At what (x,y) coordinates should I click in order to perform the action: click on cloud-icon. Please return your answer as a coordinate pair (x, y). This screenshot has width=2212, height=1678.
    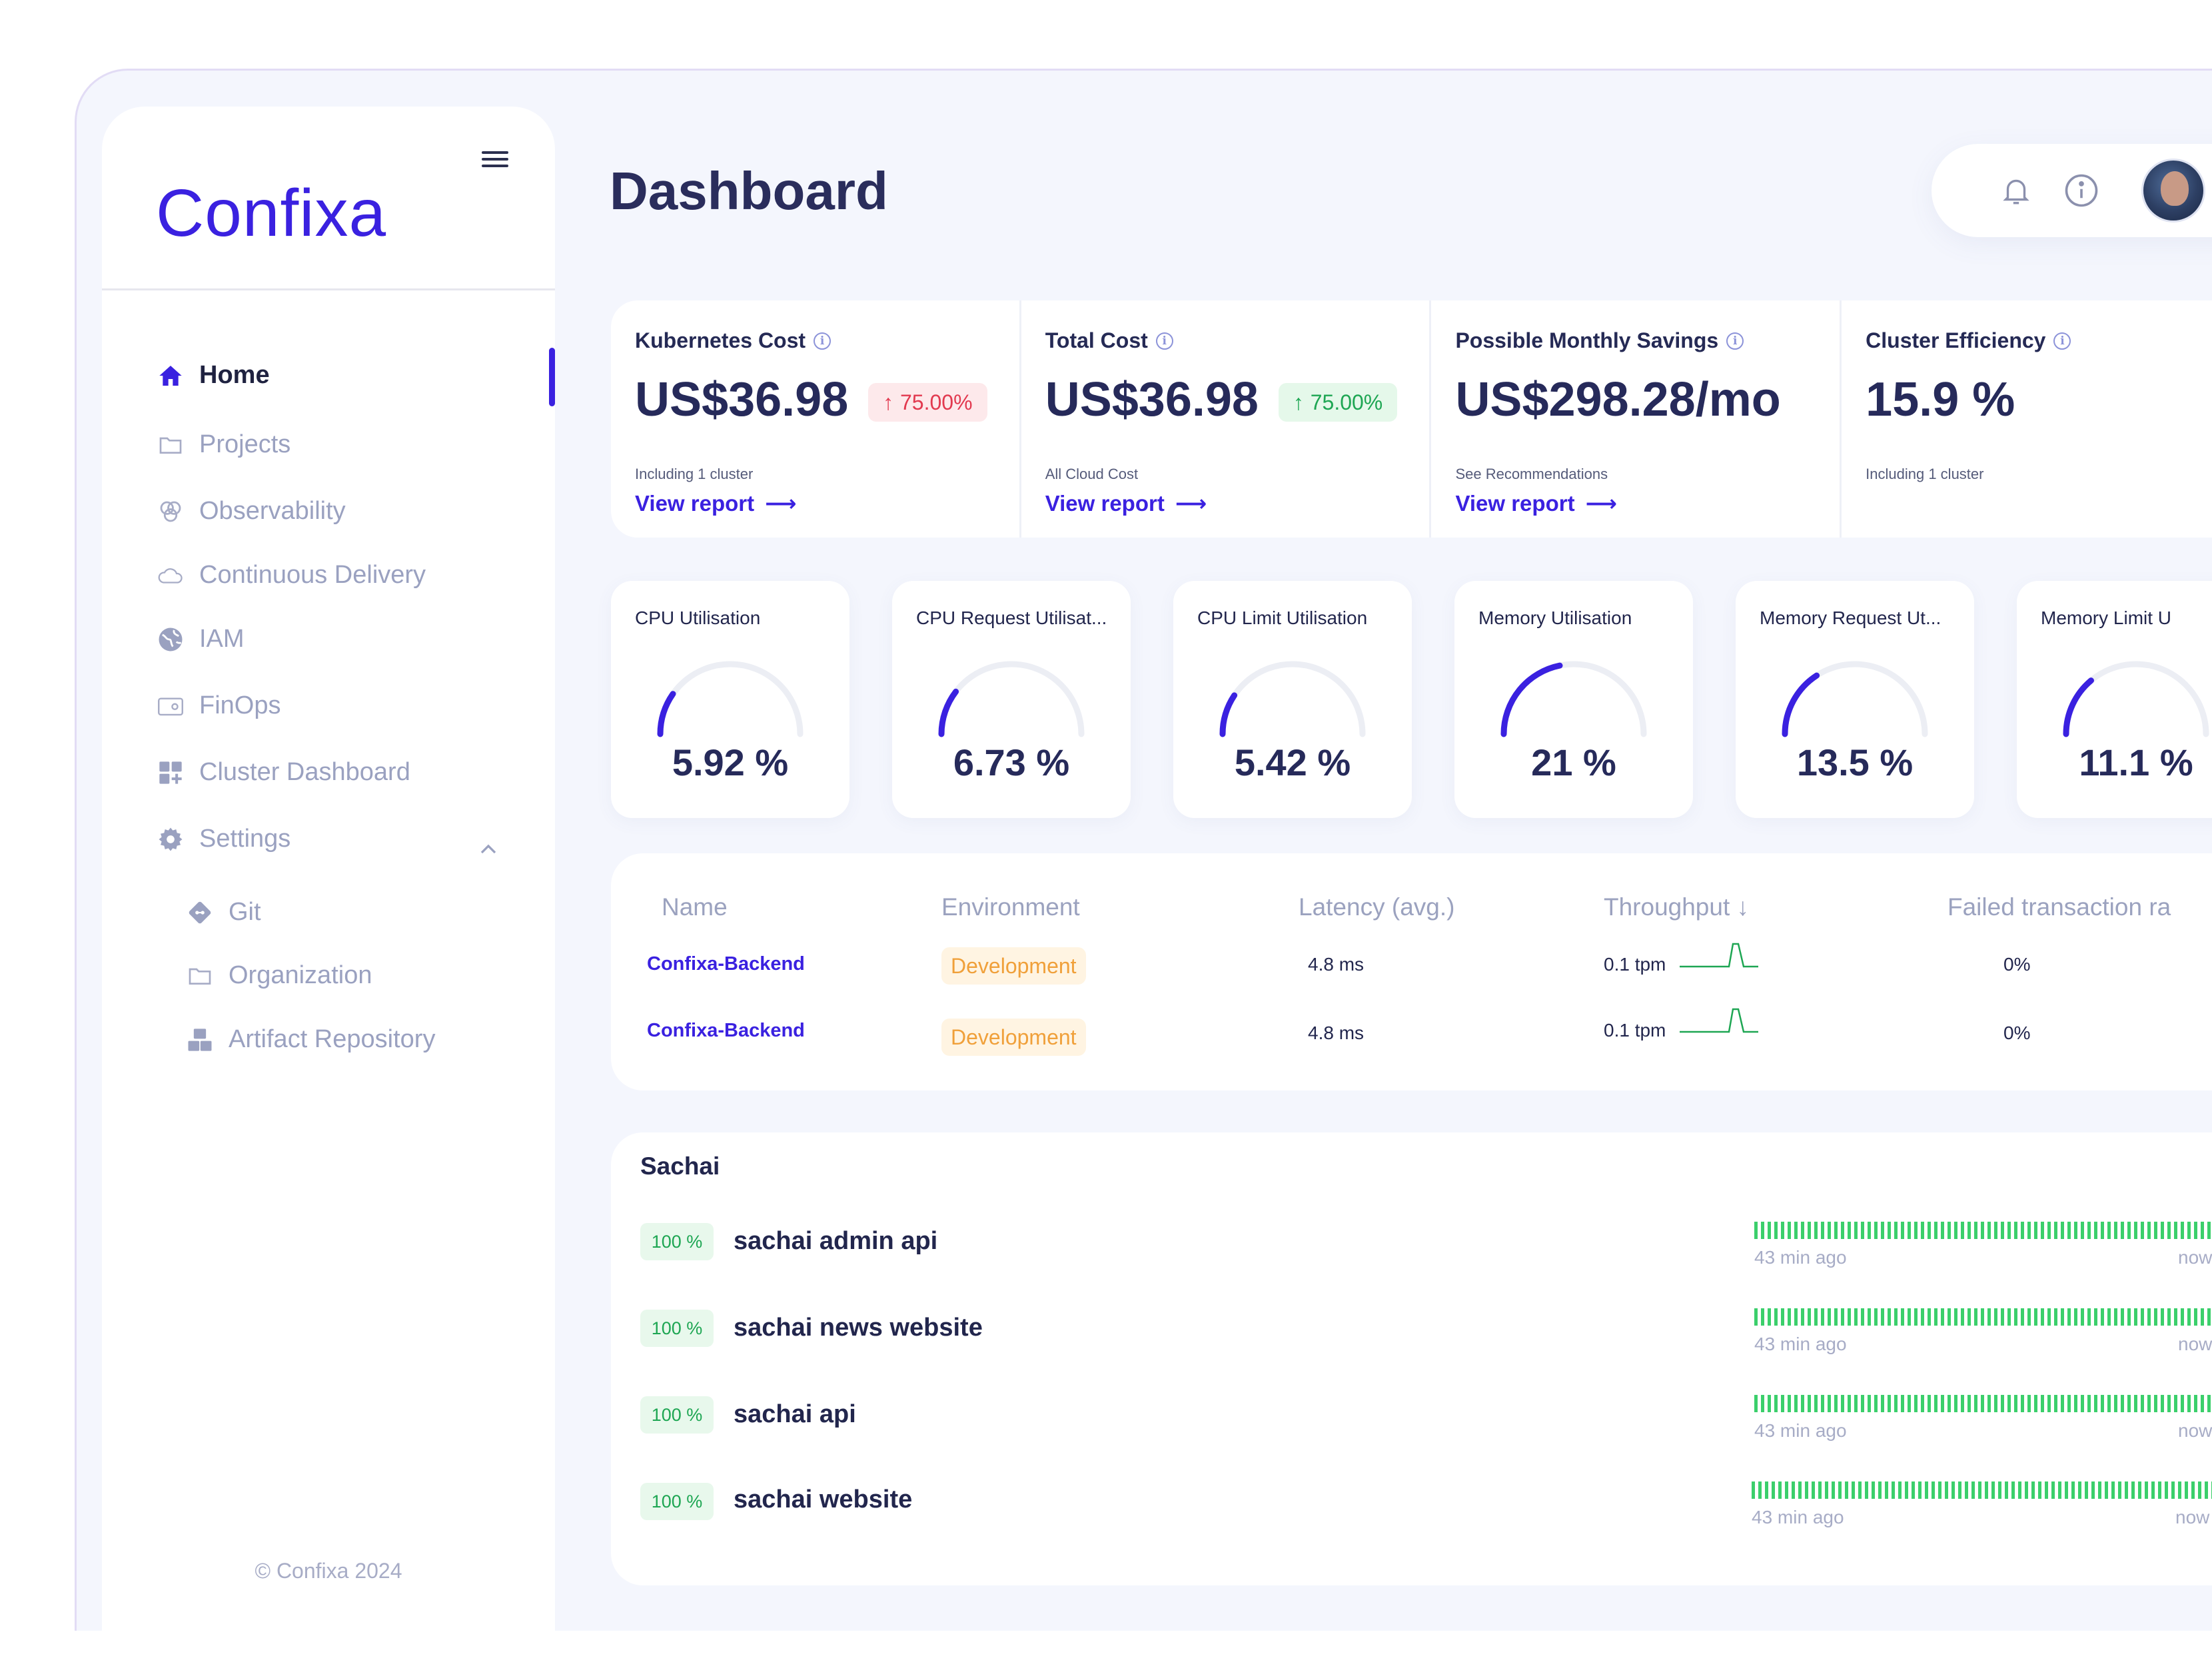
    Looking at the image, I should click on (171, 576).